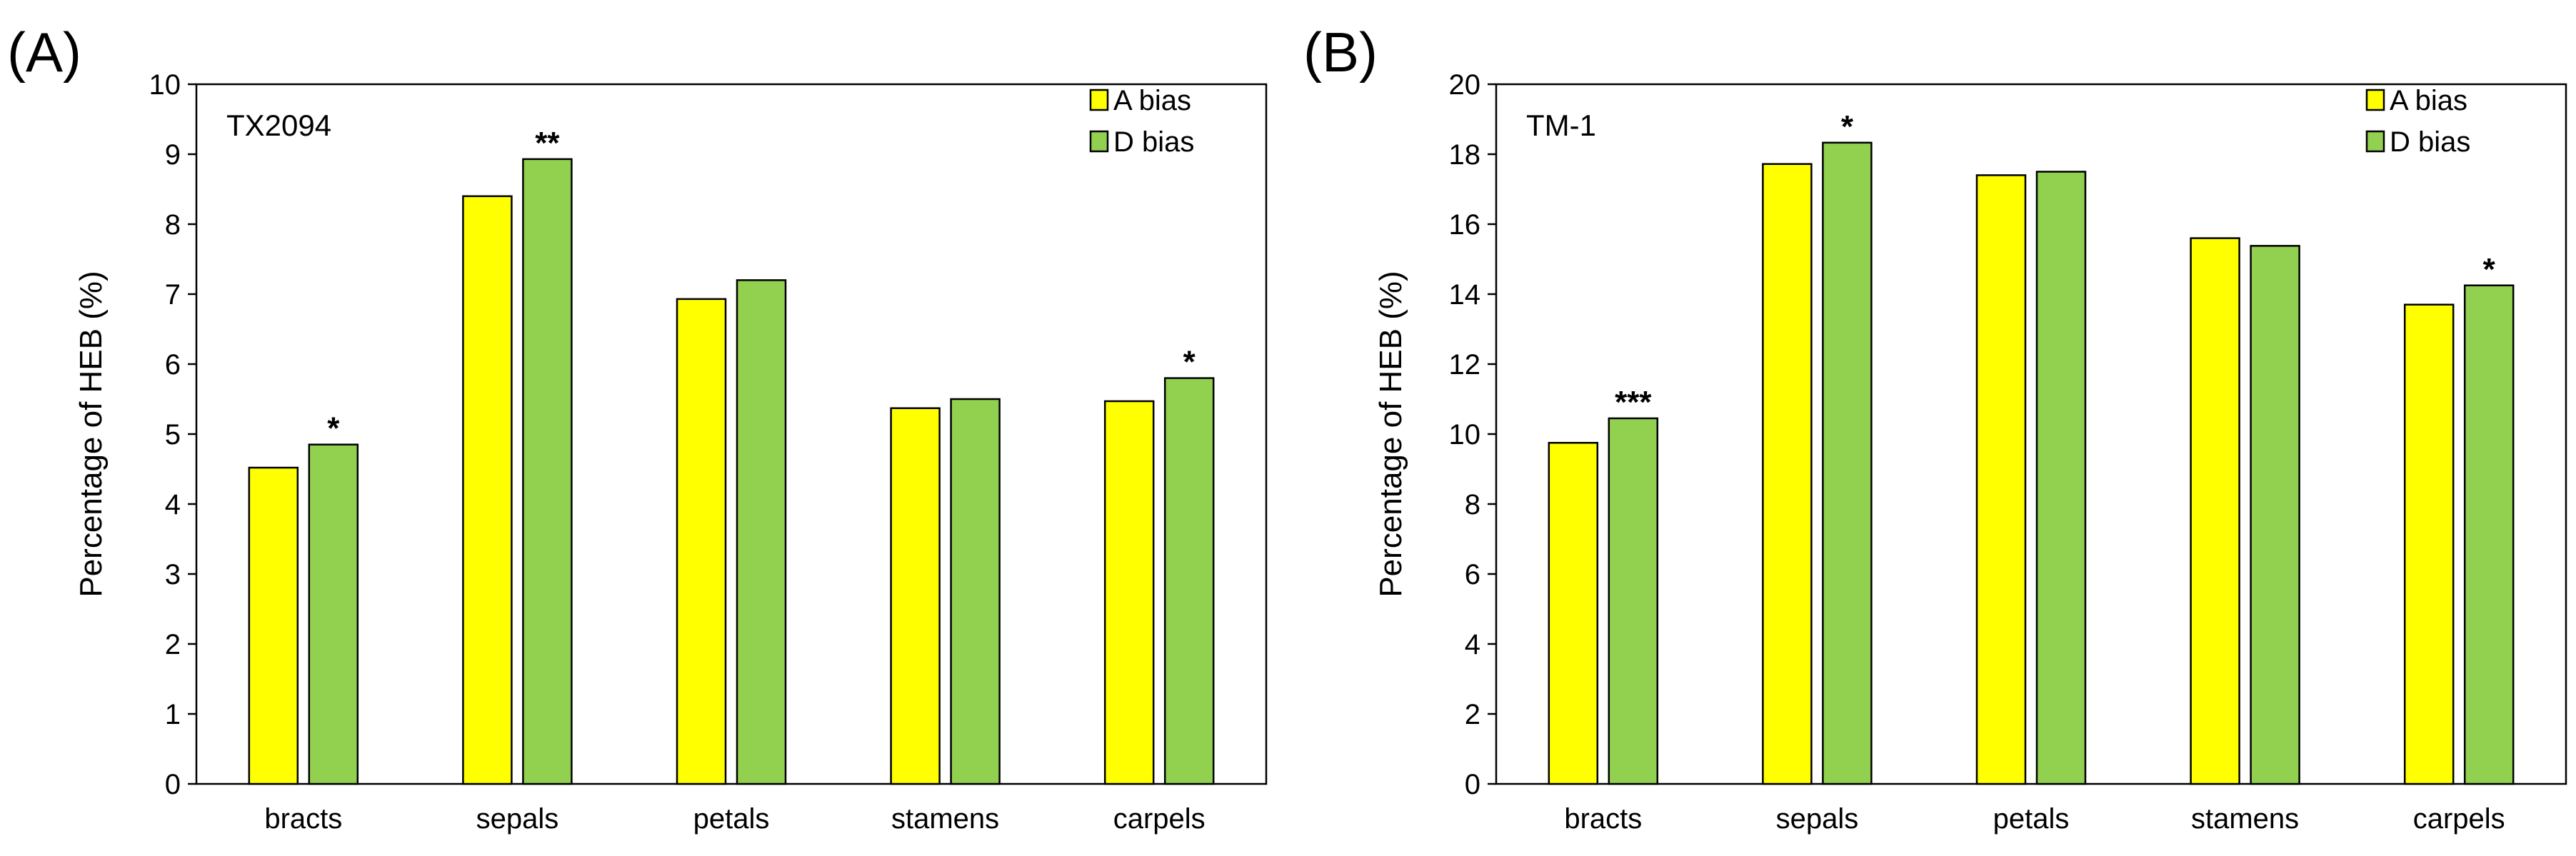  What do you see at coordinates (44, 52) in the screenshot?
I see `panel-label: (A)` at bounding box center [44, 52].